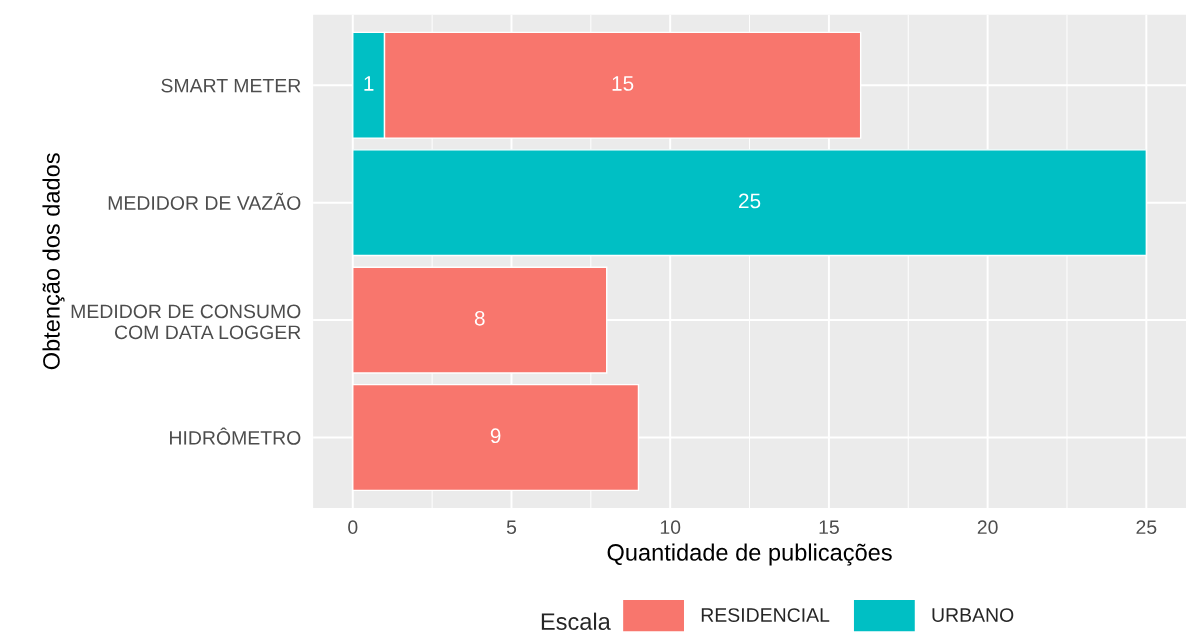 The image size is (1186, 643). What do you see at coordinates (53, 261) in the screenshot?
I see `y-axis-title: Obtenção dos dados` at bounding box center [53, 261].